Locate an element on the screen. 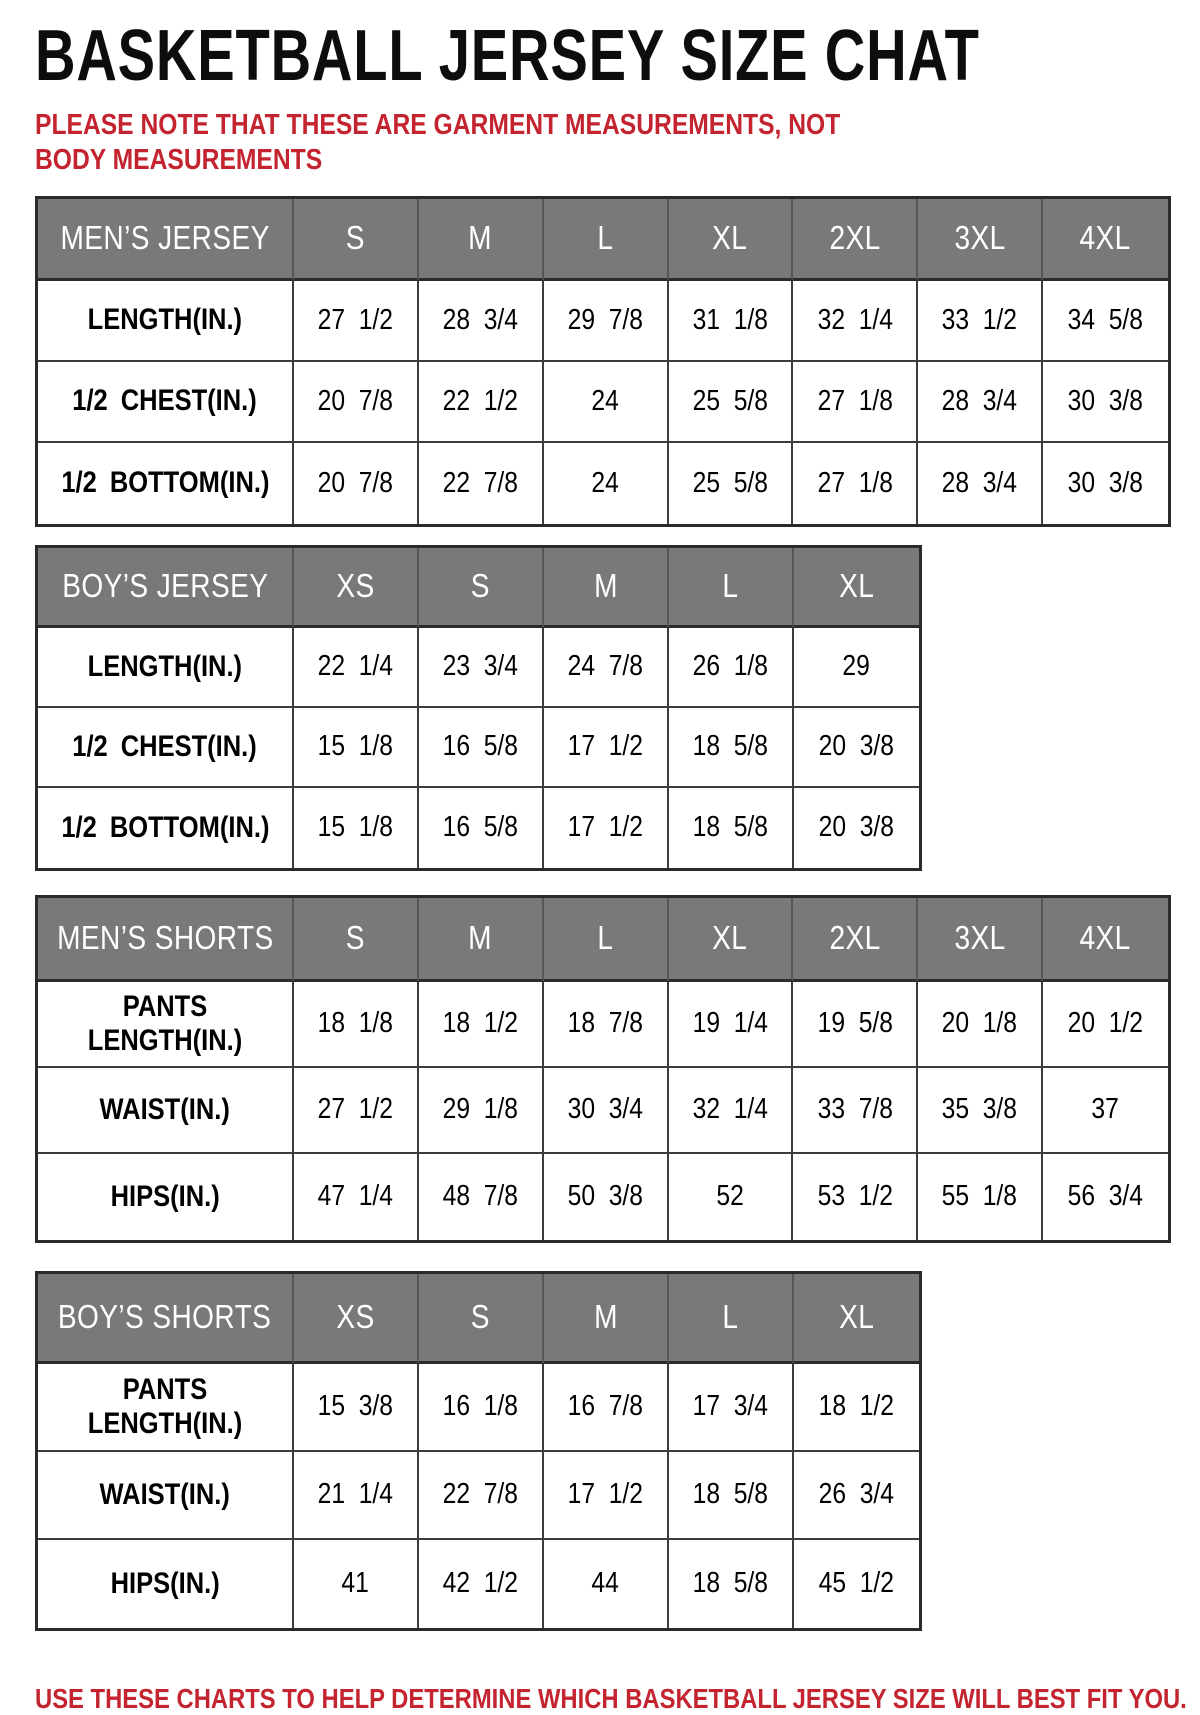  value-text: 18 5/8 is located at coordinates (730, 746).